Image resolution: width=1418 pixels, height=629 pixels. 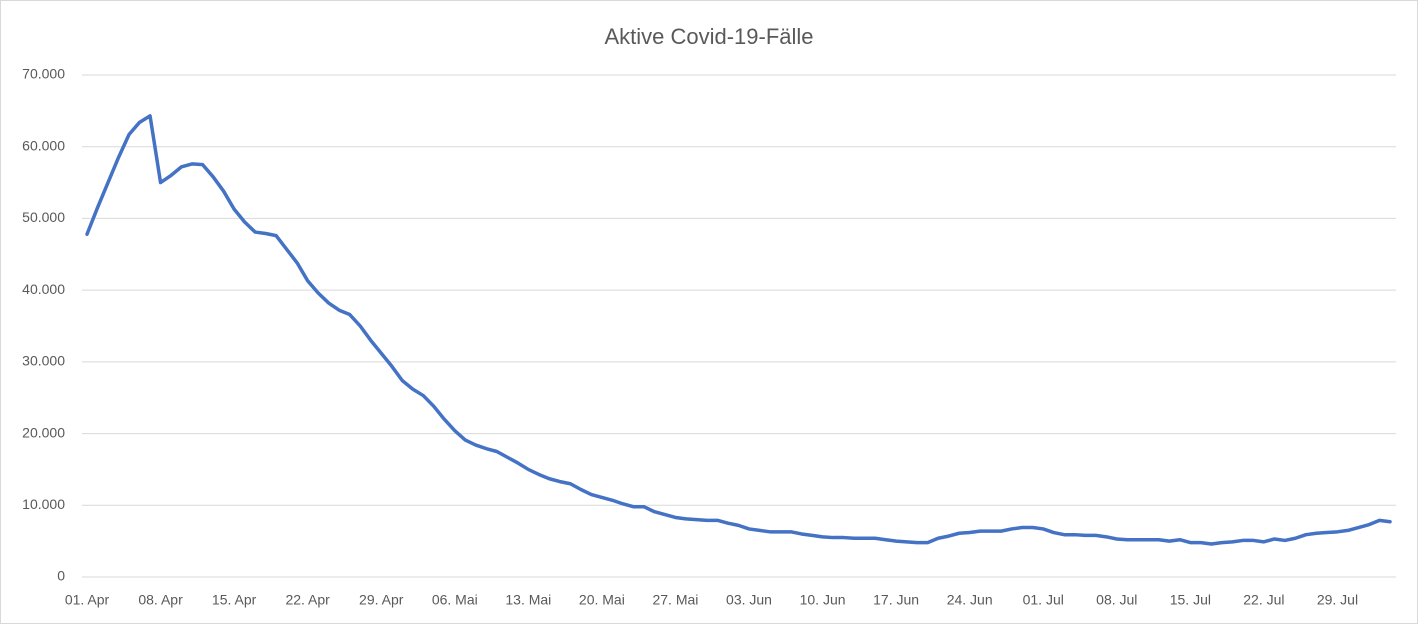 What do you see at coordinates (43, 289) in the screenshot?
I see `y-tick-label: 40.000` at bounding box center [43, 289].